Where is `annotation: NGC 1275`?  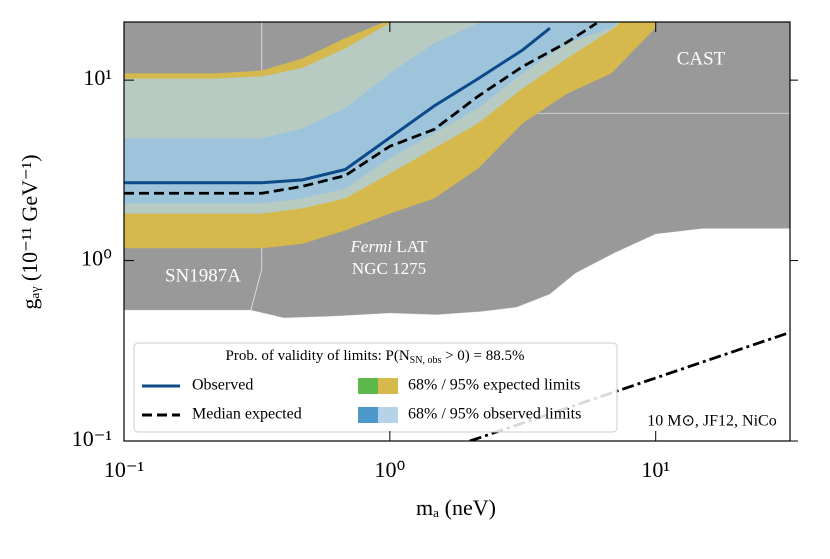
annotation: NGC 1275 is located at coordinates (389, 268).